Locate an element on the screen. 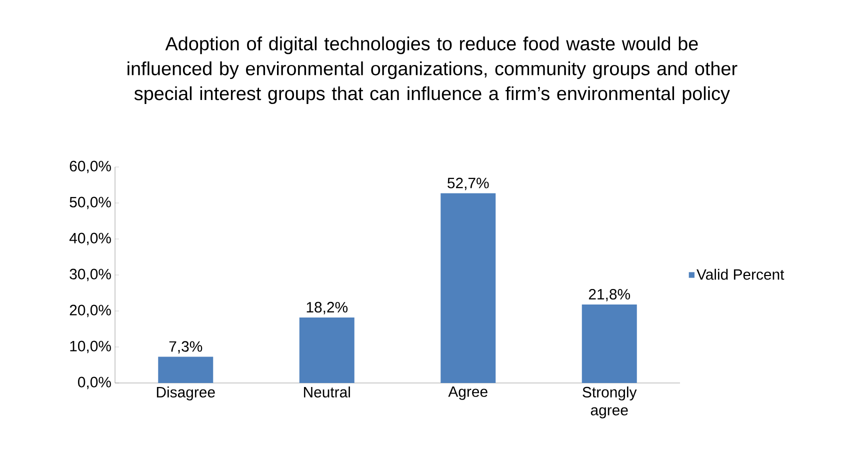 Image resolution: width=842 pixels, height=451 pixels. x-tick-label: Neutral is located at coordinates (327, 392).